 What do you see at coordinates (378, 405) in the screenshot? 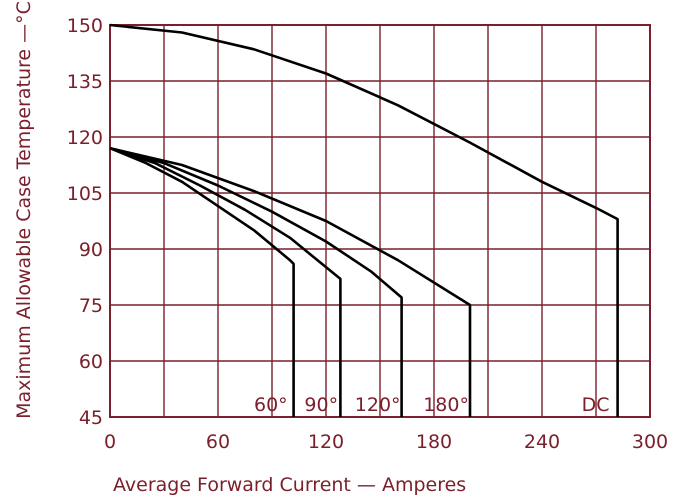
I see `series-label: 120°` at bounding box center [378, 405].